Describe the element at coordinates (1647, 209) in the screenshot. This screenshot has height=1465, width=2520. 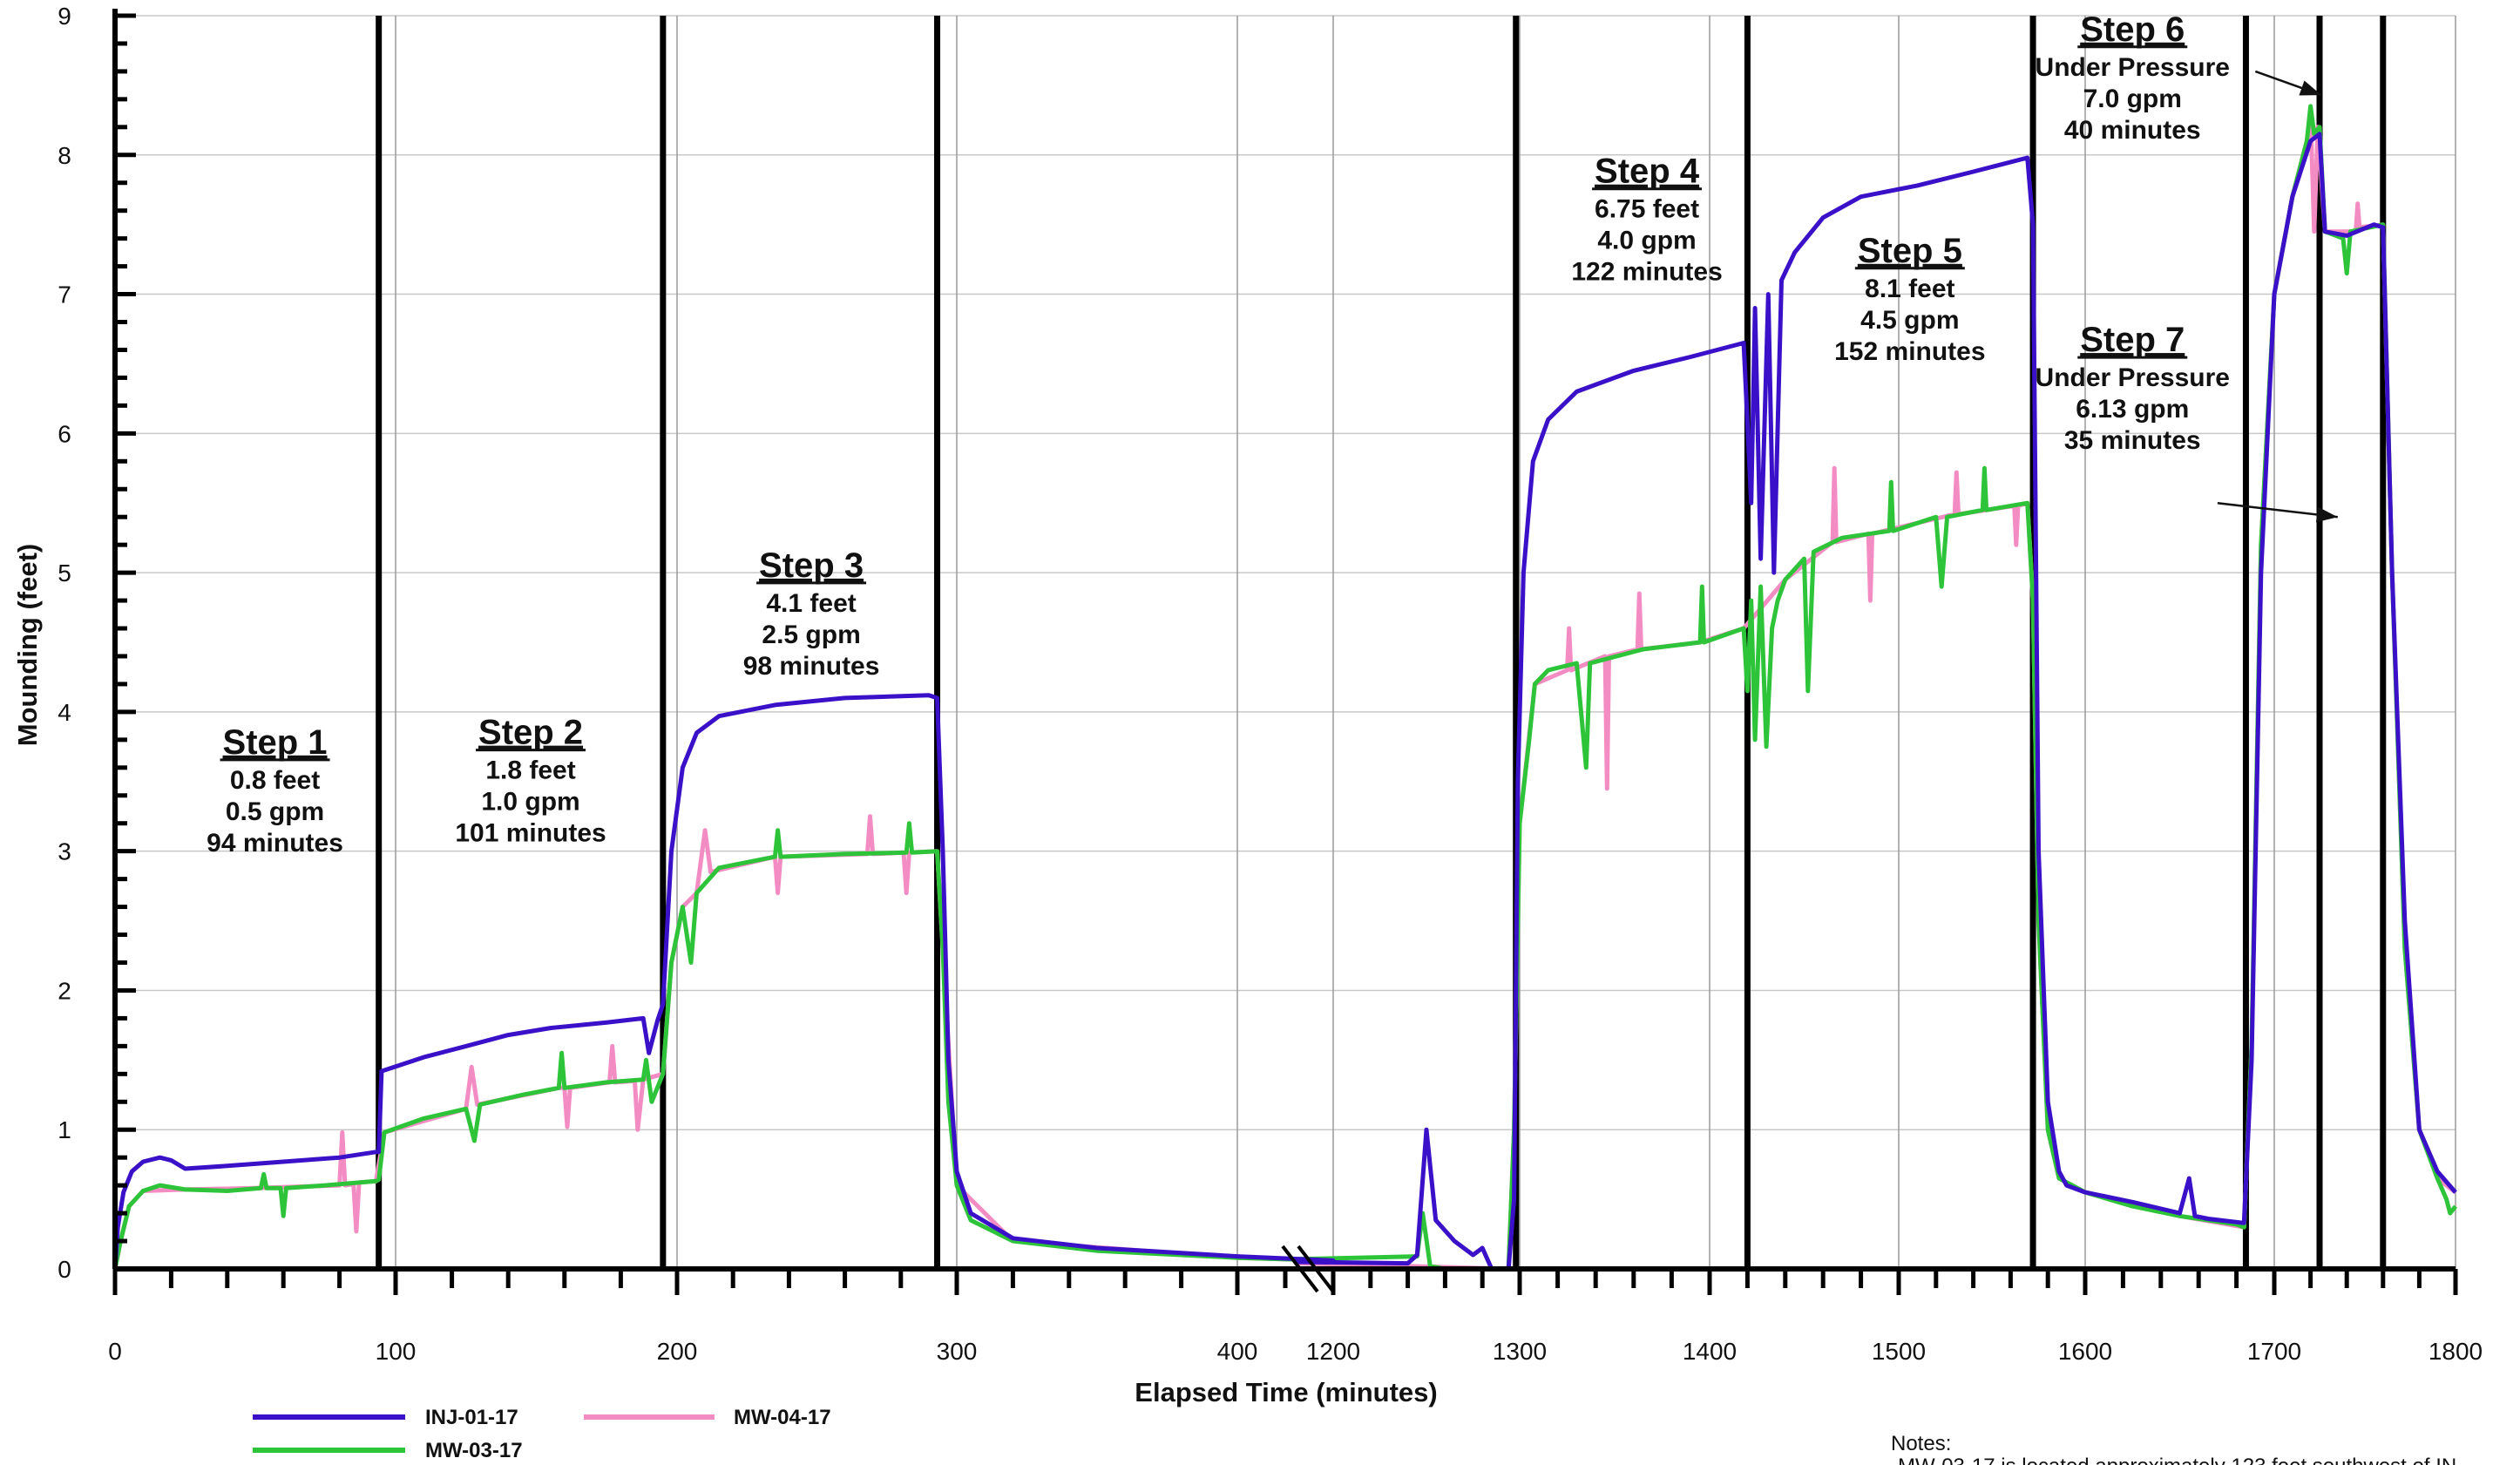
I see `annotation-line: 6.75 feet` at that location.